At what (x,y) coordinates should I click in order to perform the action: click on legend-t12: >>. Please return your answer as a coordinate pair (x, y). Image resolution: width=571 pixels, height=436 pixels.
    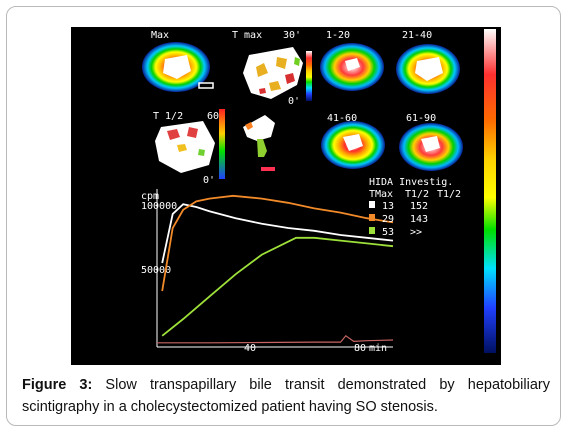
    Looking at the image, I should click on (416, 232).